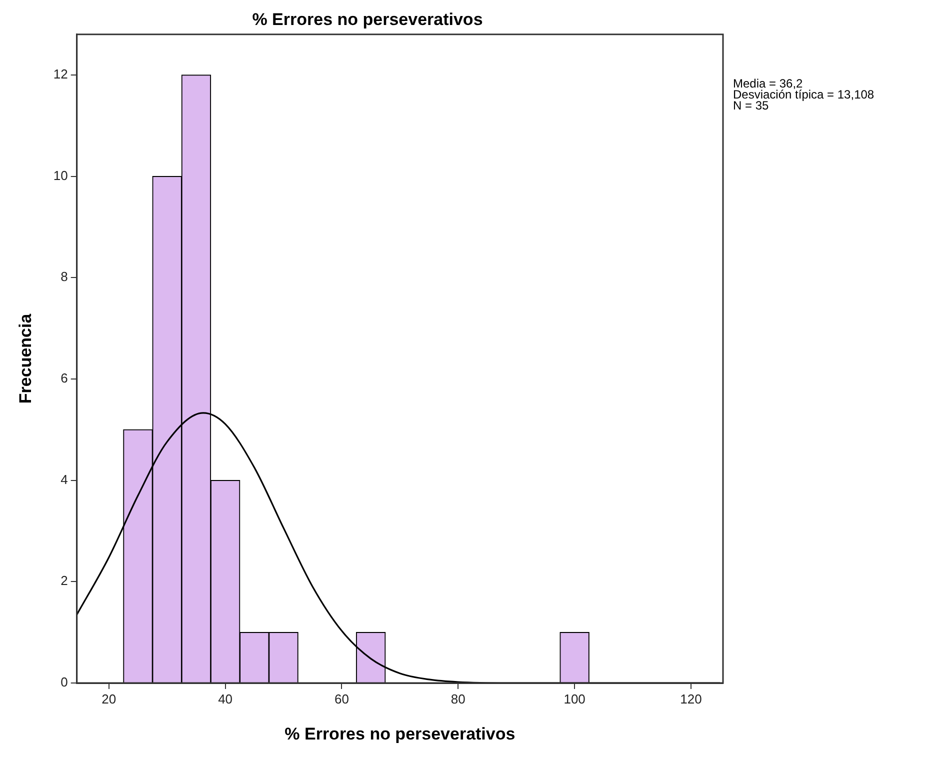 The image size is (936, 761). What do you see at coordinates (225, 698) in the screenshot?
I see `x-tick-label: 40` at bounding box center [225, 698].